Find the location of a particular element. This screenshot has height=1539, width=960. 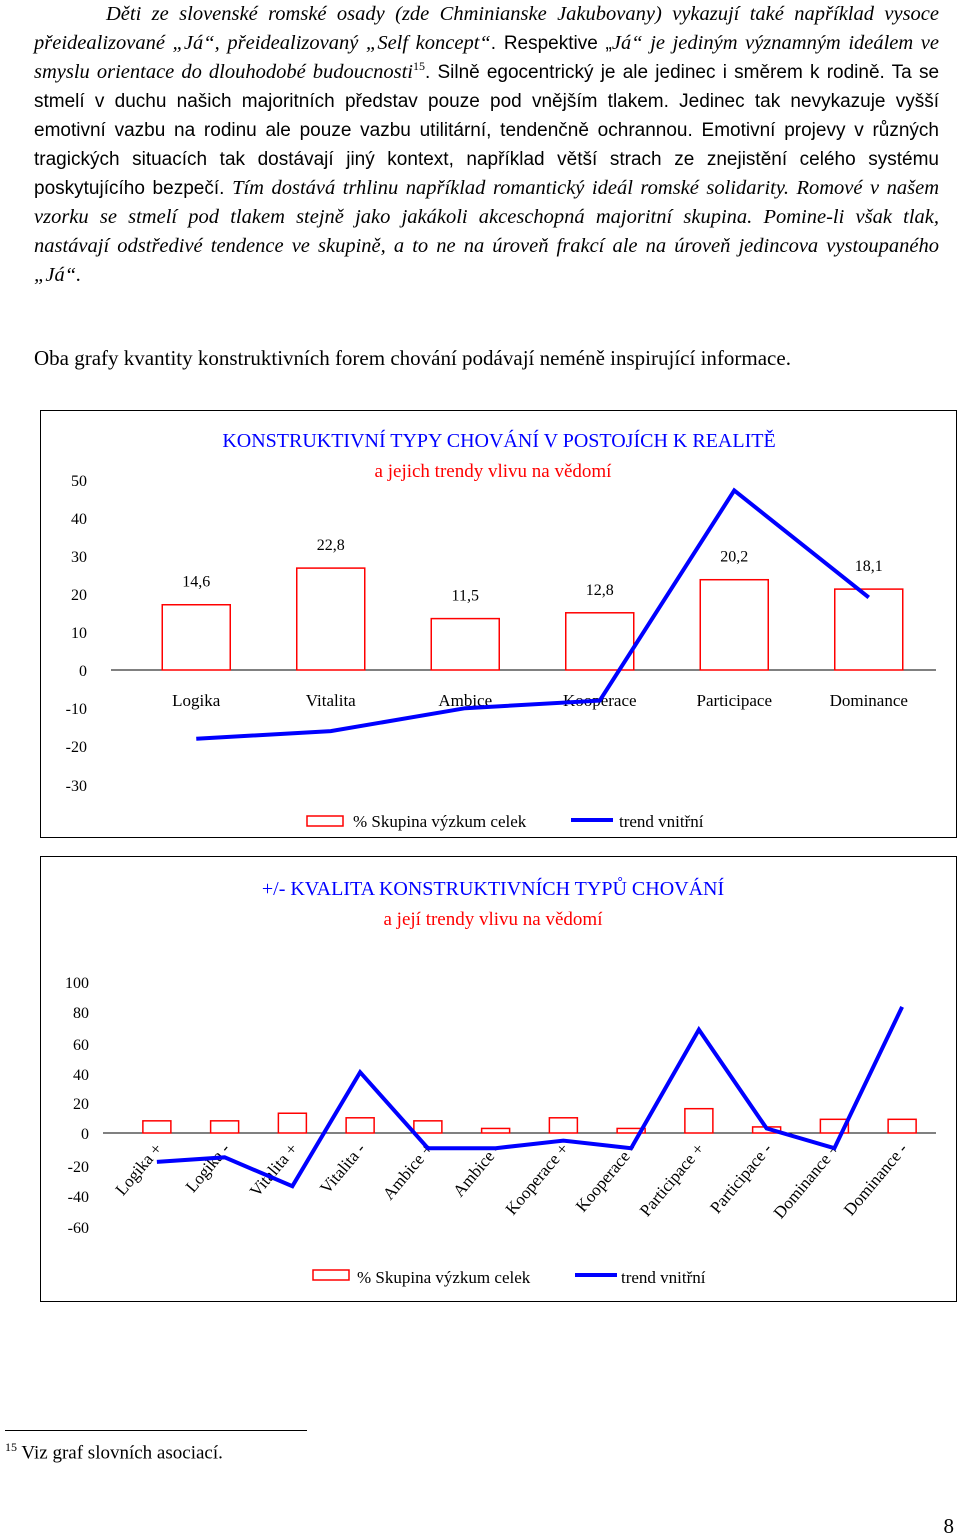

category-label: Logika is located at coordinates (196, 700).